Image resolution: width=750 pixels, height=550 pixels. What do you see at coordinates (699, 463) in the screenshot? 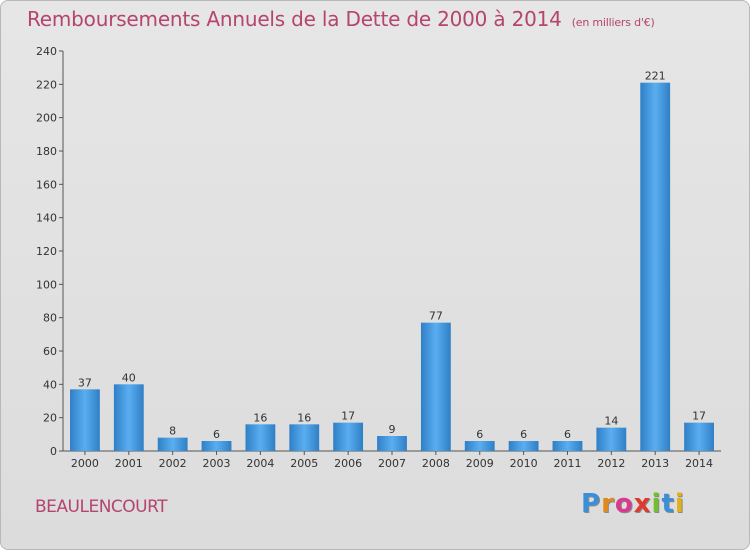
I see `x-tick-label: 2014` at bounding box center [699, 463].